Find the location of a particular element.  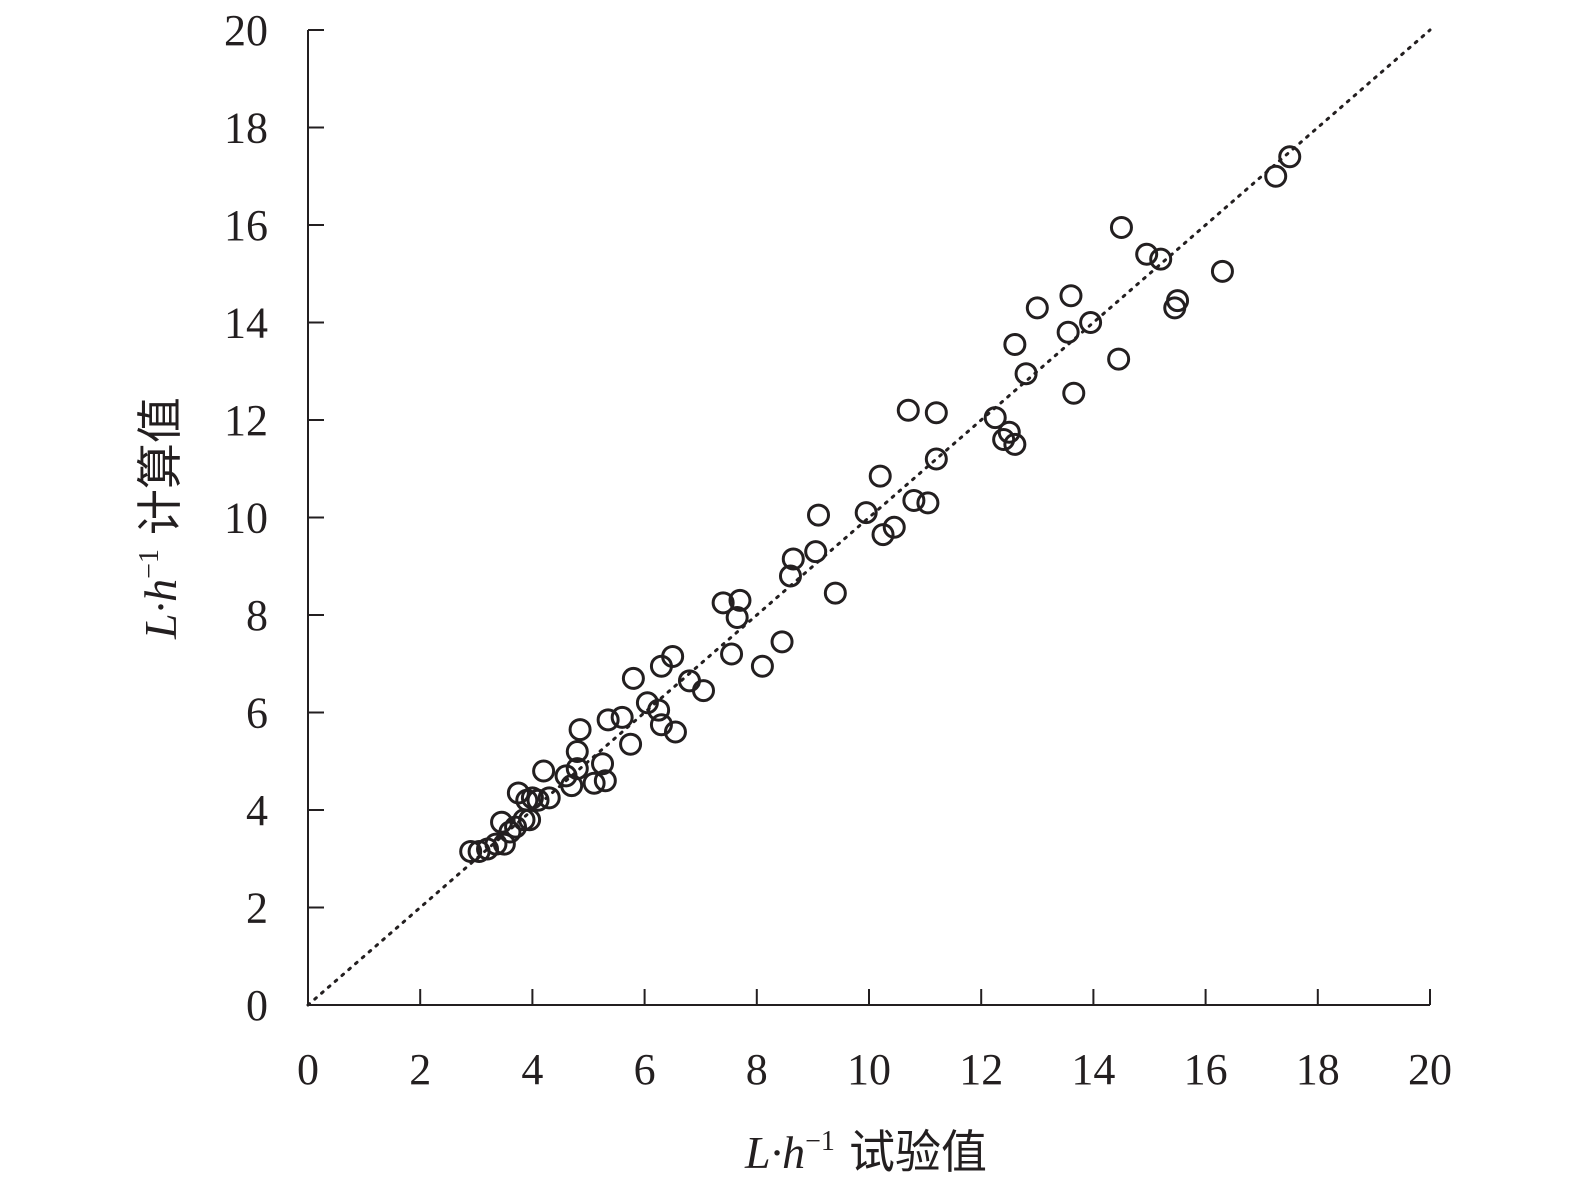

y-tick-label: 10 is located at coordinates (246, 518).